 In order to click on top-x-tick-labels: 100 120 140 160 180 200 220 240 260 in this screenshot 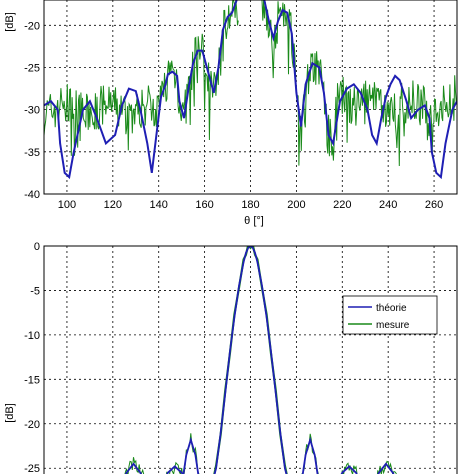, I will do `click(250, 205)`.